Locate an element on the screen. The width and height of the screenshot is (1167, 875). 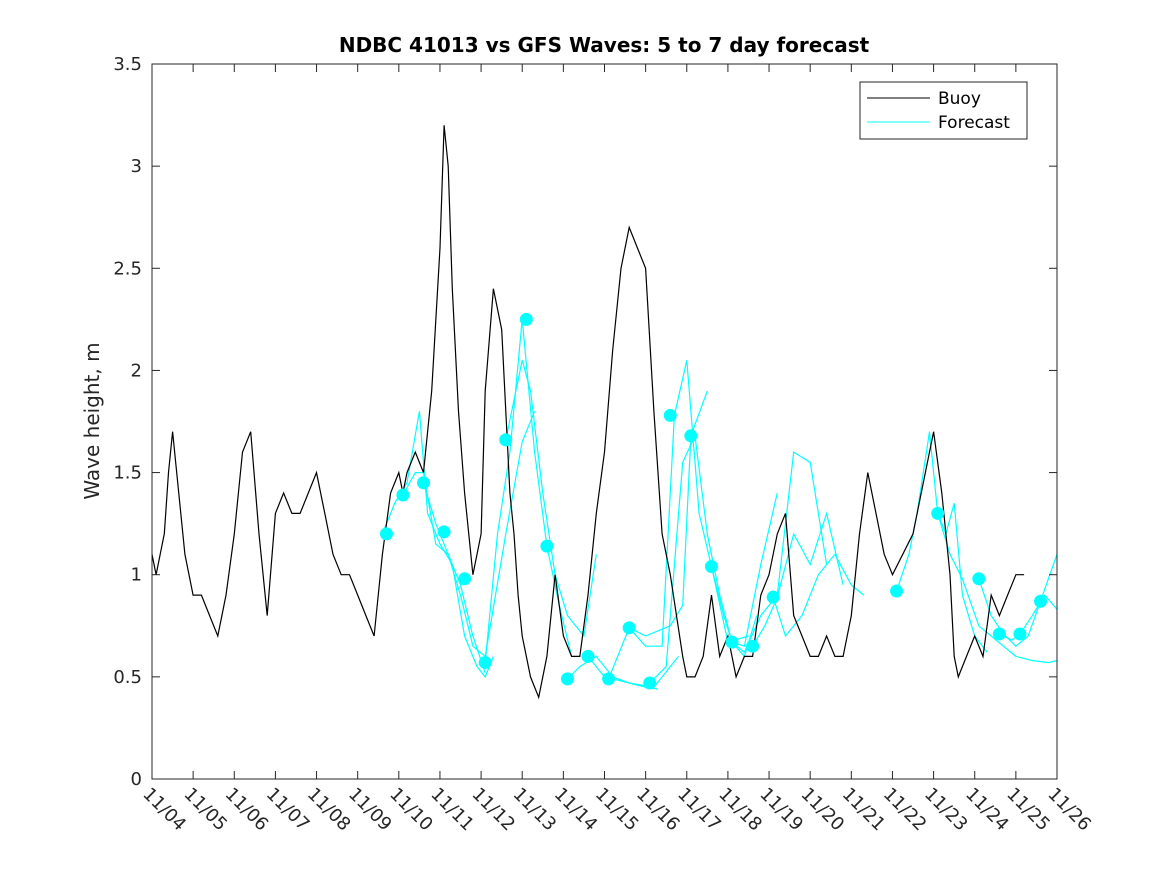
legend-buoy-label: Buoy is located at coordinates (959, 99).